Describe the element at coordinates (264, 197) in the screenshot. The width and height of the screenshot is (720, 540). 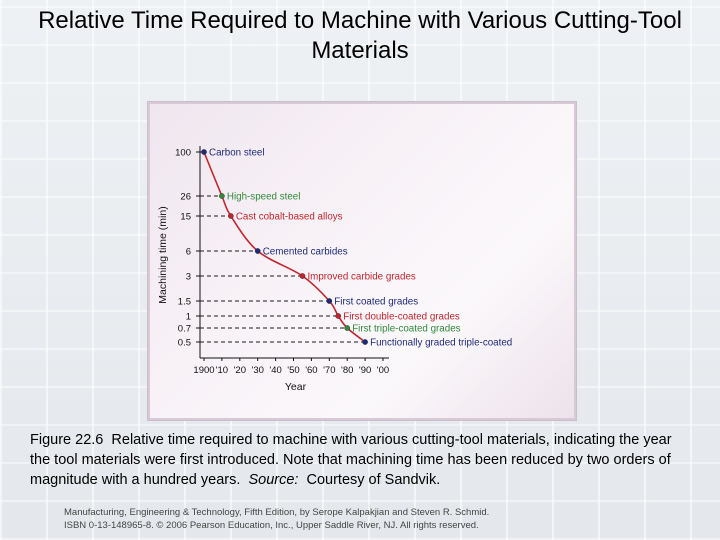
I see `data-point-label: High-speed steel` at that location.